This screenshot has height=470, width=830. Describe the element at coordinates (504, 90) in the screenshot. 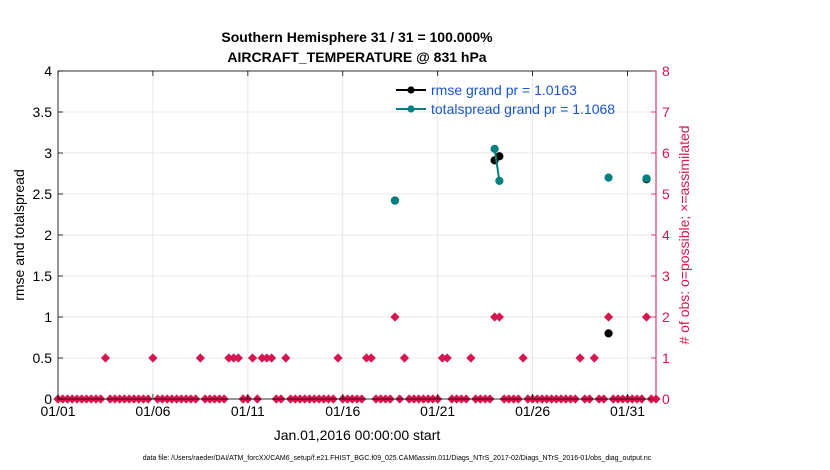

I see `legend-label: rmse grand pr = 1.0163` at that location.